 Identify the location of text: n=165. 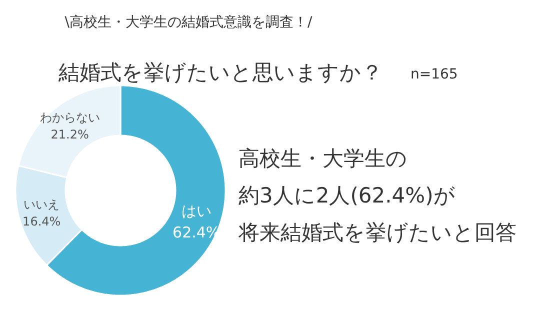
(434, 74).